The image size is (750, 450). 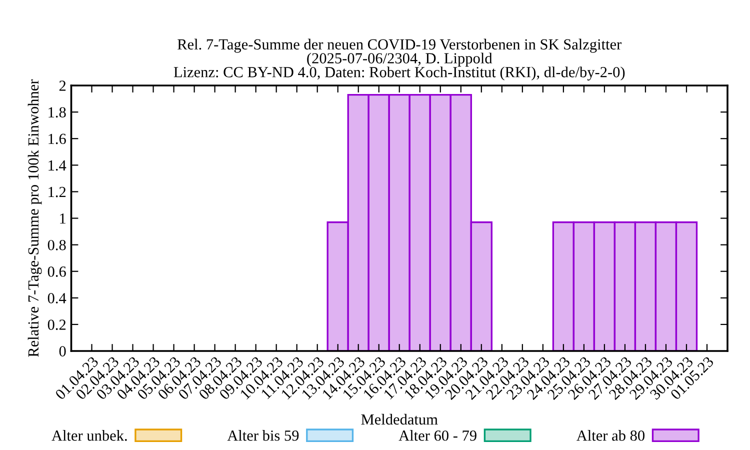 What do you see at coordinates (89, 435) in the screenshot?
I see `legend-label: Alter unbek.` at bounding box center [89, 435].